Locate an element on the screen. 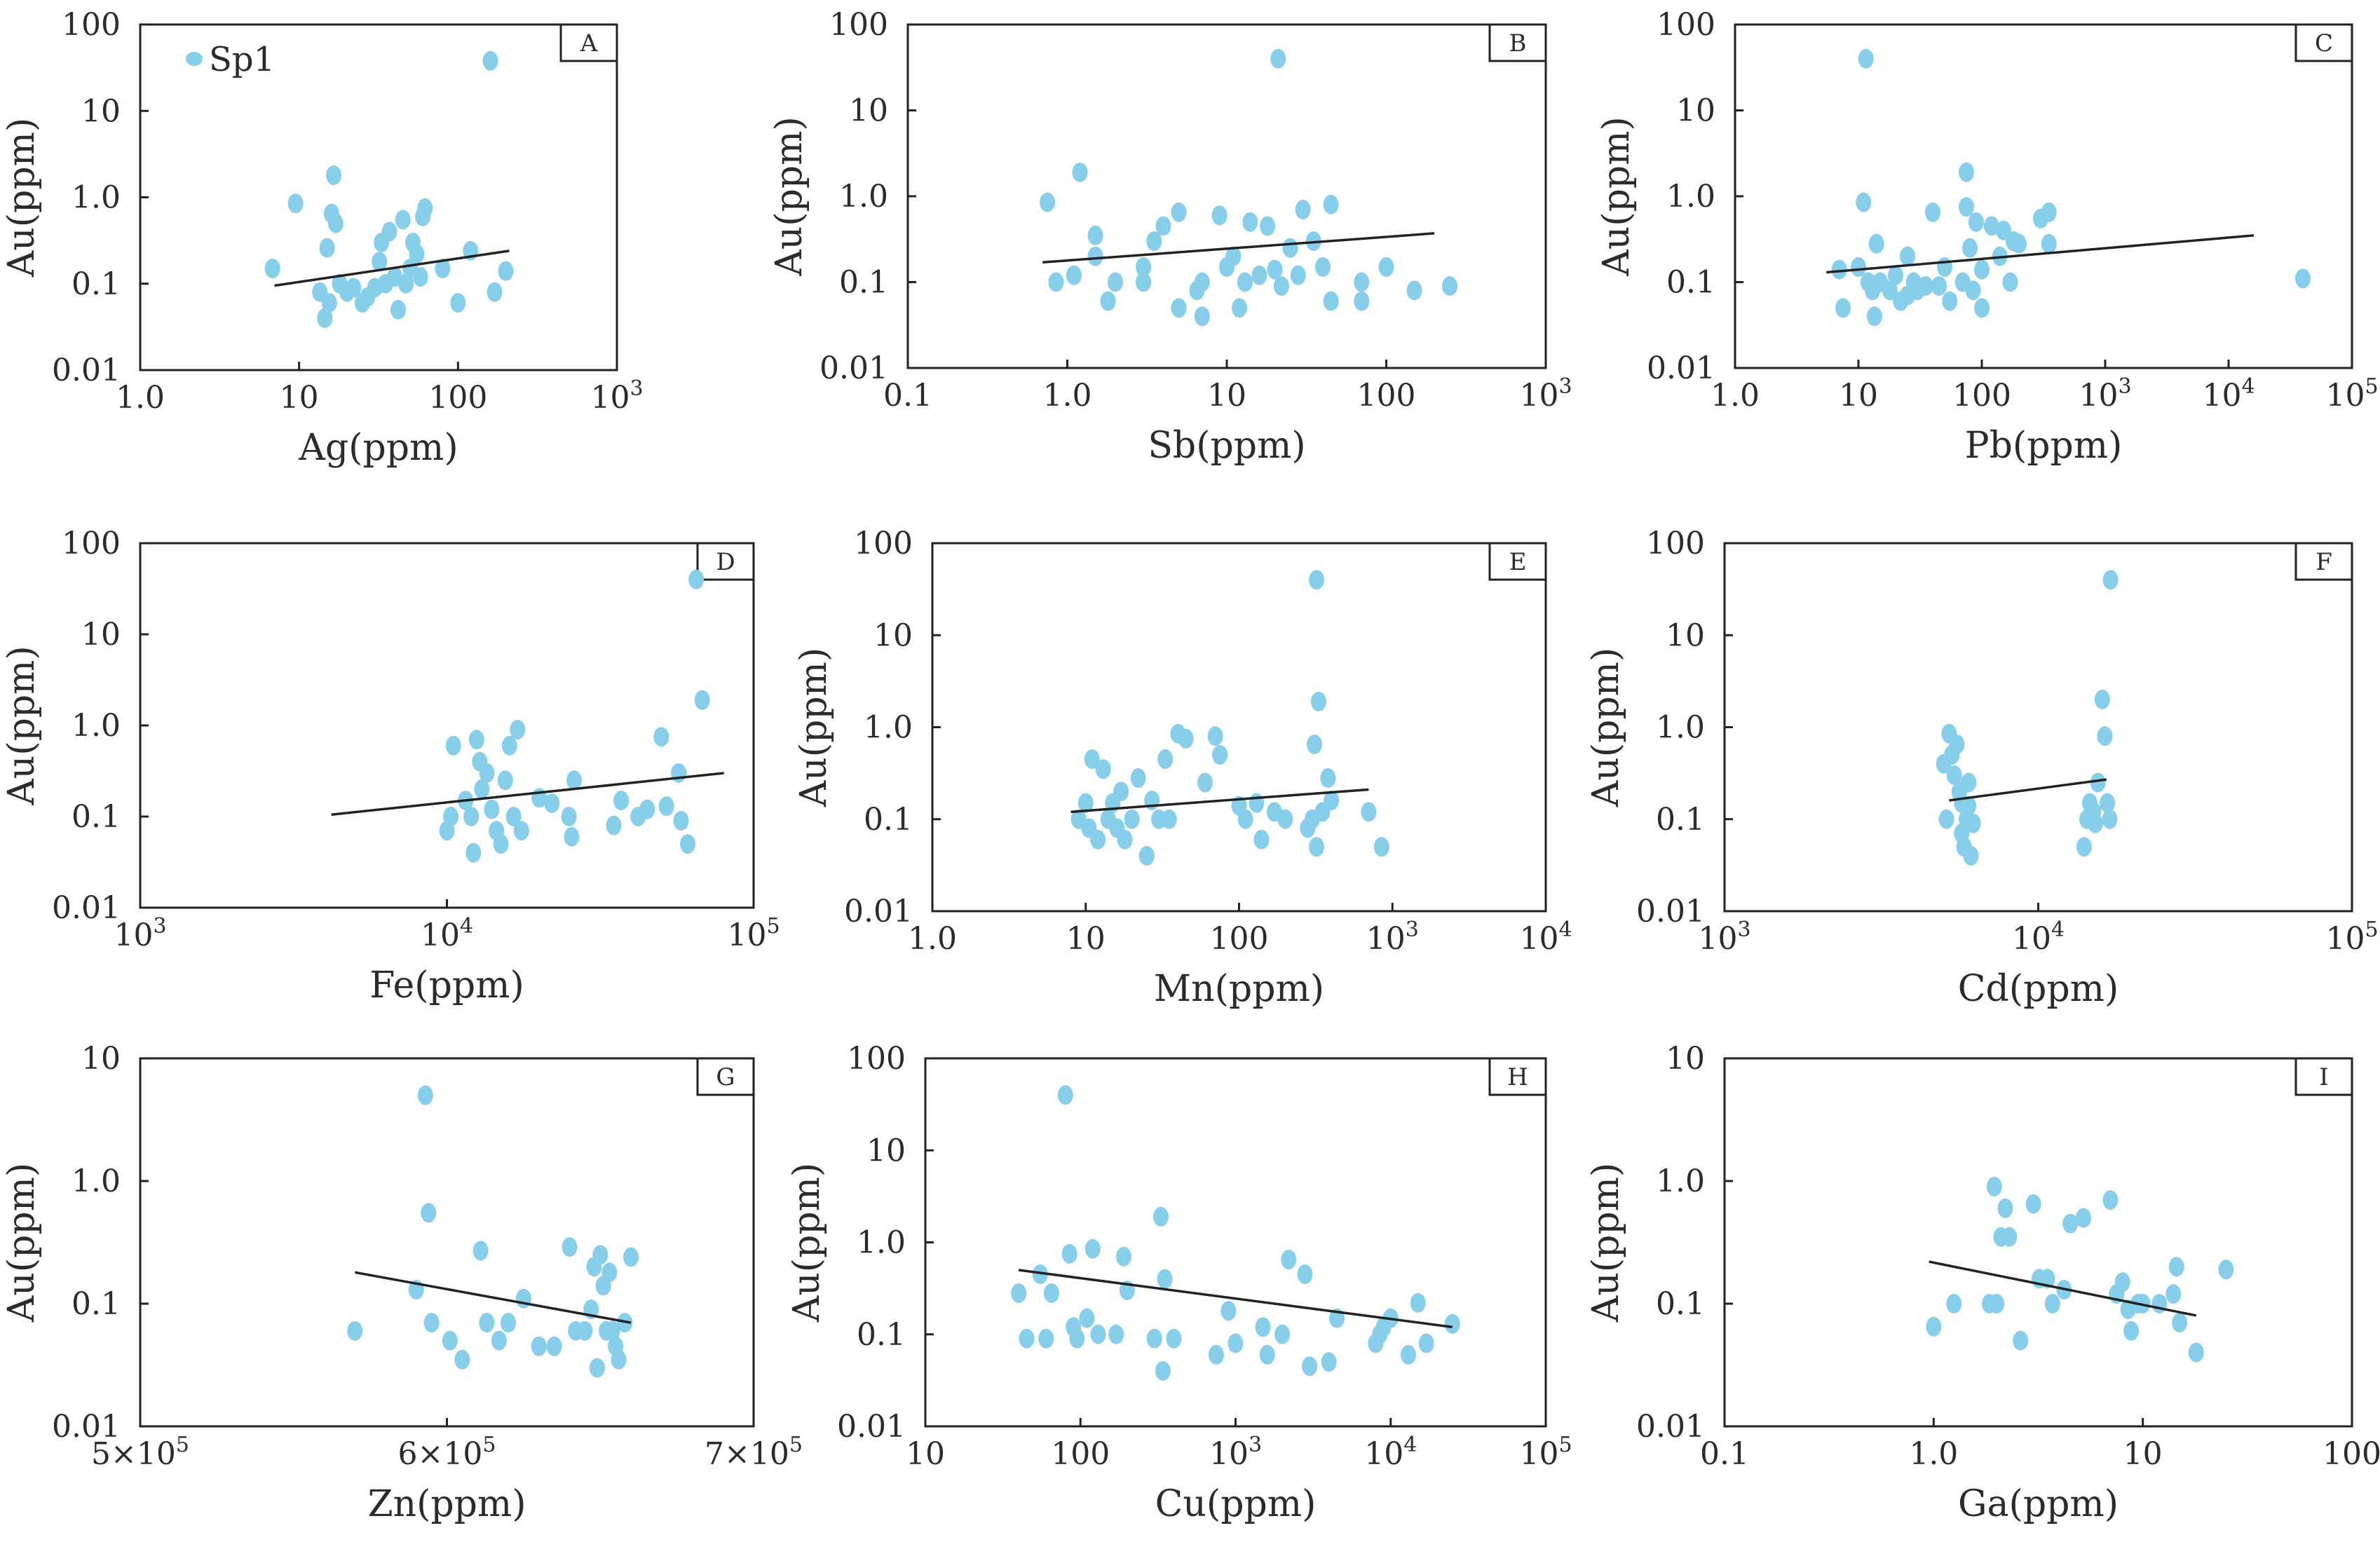 This screenshot has height=1549, width=2380. panel-h-ytick-label: 0.01 is located at coordinates (871, 1427).